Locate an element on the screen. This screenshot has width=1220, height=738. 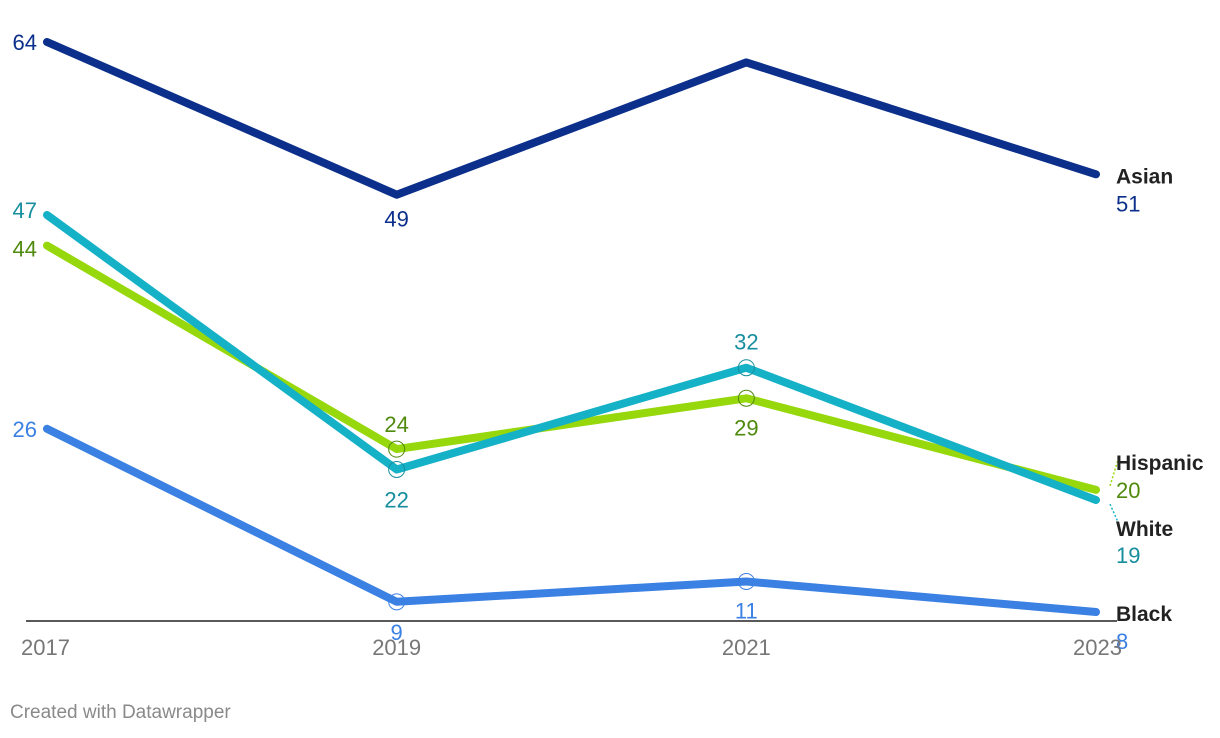
series-name-asian: Asian is located at coordinates (1144, 176).